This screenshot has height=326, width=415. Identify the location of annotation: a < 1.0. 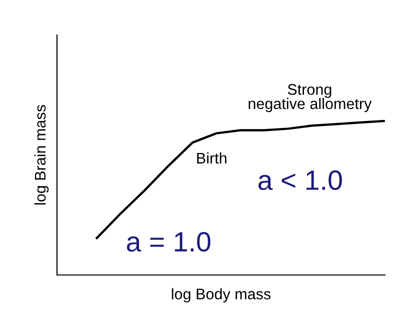
(300, 180).